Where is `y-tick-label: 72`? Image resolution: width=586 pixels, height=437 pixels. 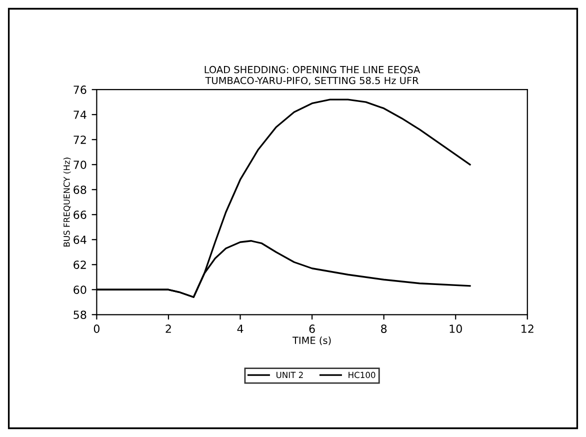 y-tick-label: 72 is located at coordinates (80, 140).